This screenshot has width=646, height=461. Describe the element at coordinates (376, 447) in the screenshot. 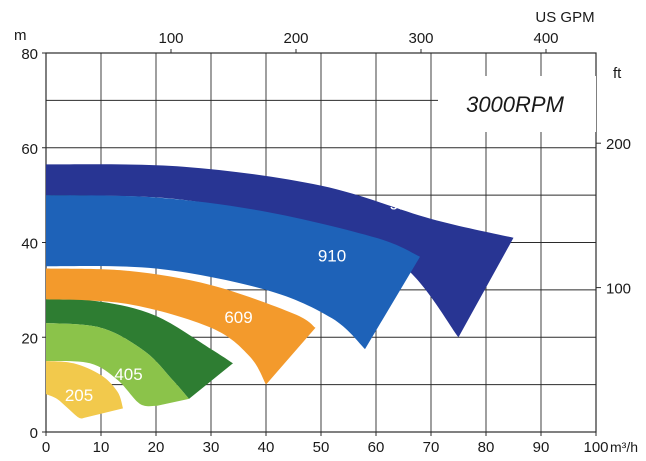

I see `bottom-tick-label: 60` at that location.